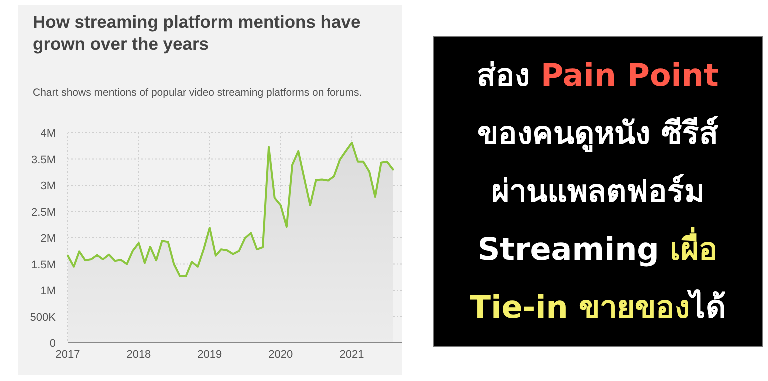 Image resolution: width=768 pixels, height=381 pixels. What do you see at coordinates (210, 355) in the screenshot?
I see `x-tick-label: 2019` at bounding box center [210, 355].